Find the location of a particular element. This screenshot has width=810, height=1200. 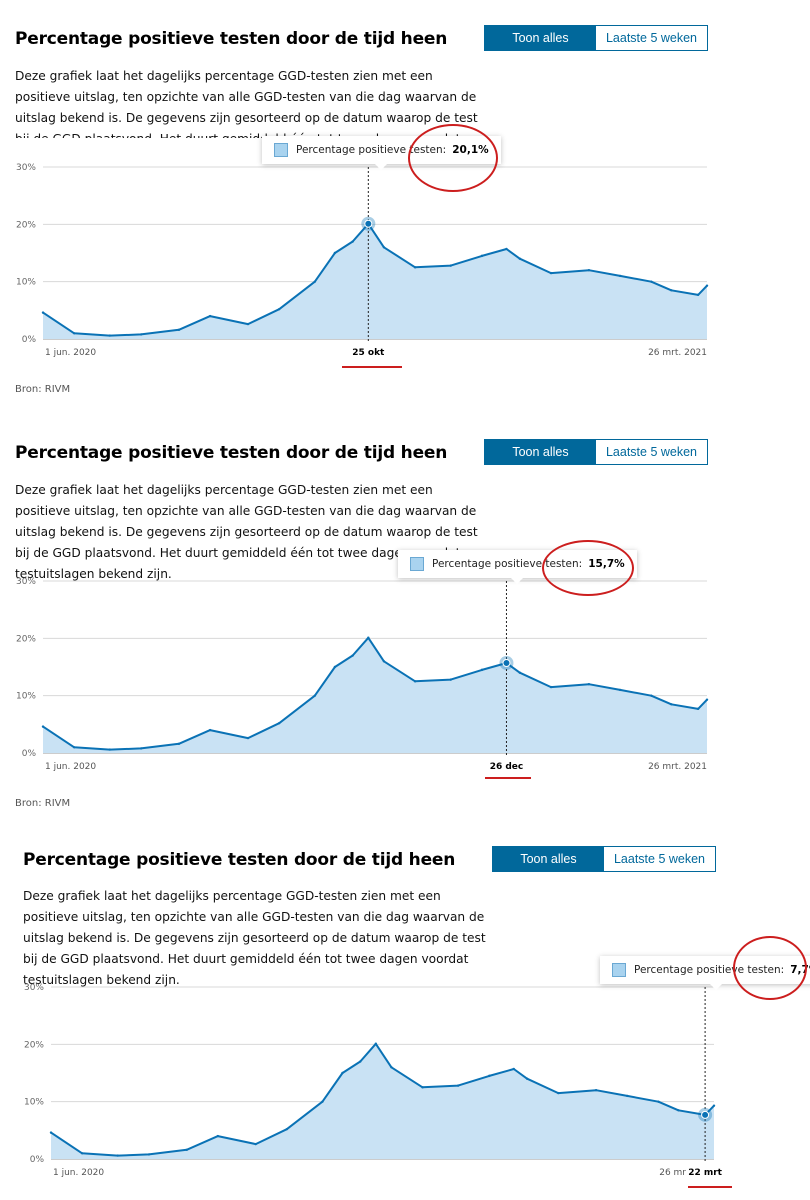

y-tick-label: 20% is located at coordinates (26, 225).